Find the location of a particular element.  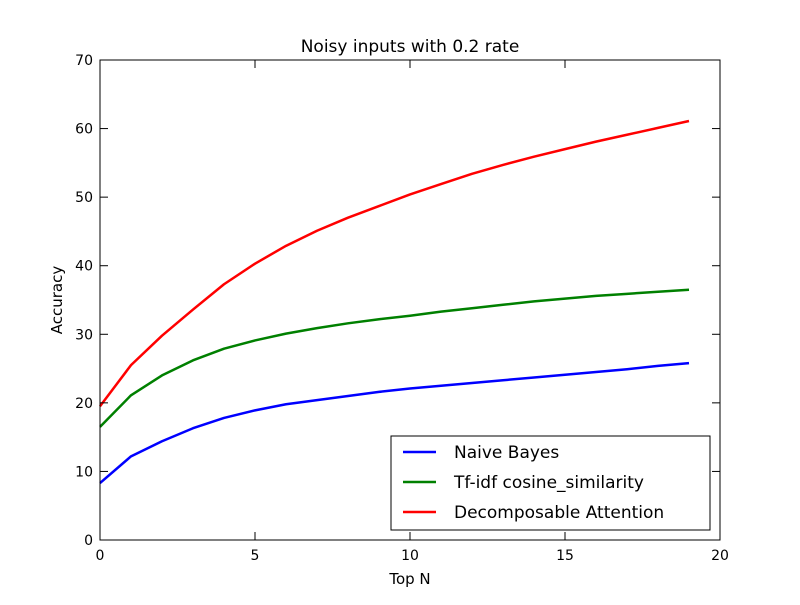

x-tick-label: 15 is located at coordinates (565, 556).